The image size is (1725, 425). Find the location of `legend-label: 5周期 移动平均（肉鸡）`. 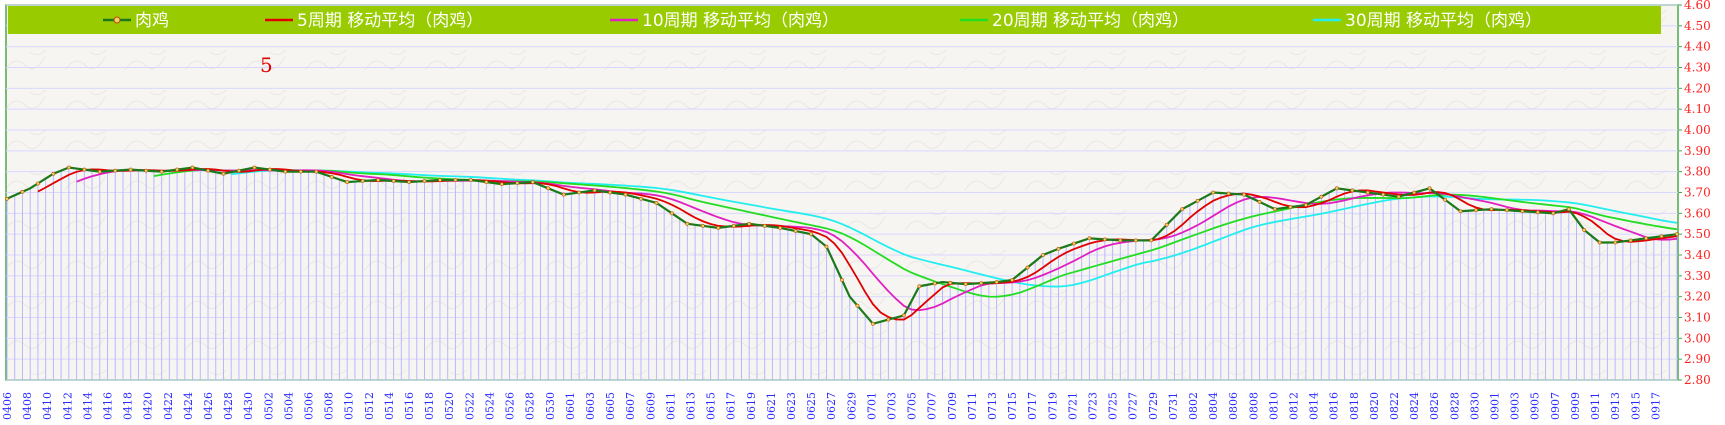

legend-label: 5周期 移动平均（肉鸡） is located at coordinates (390, 21).